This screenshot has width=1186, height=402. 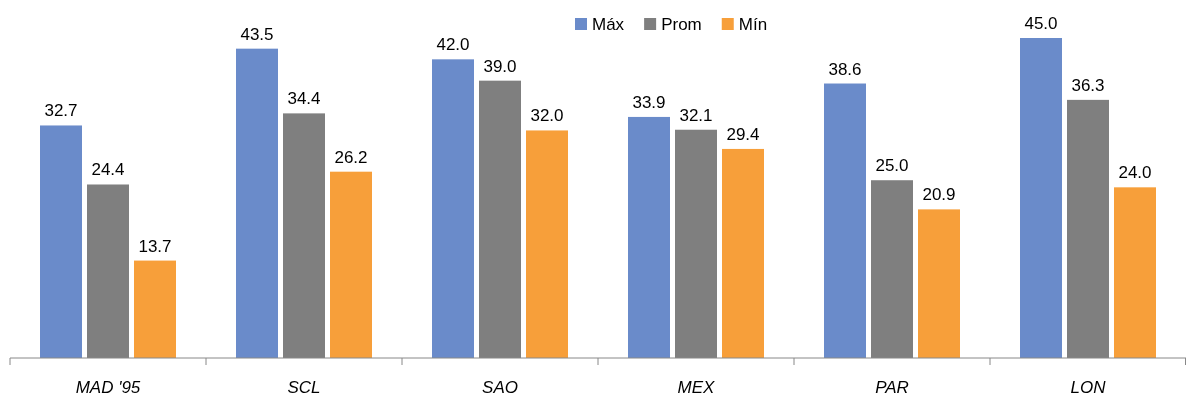 I want to click on data-label: 26.2, so click(x=351, y=157).